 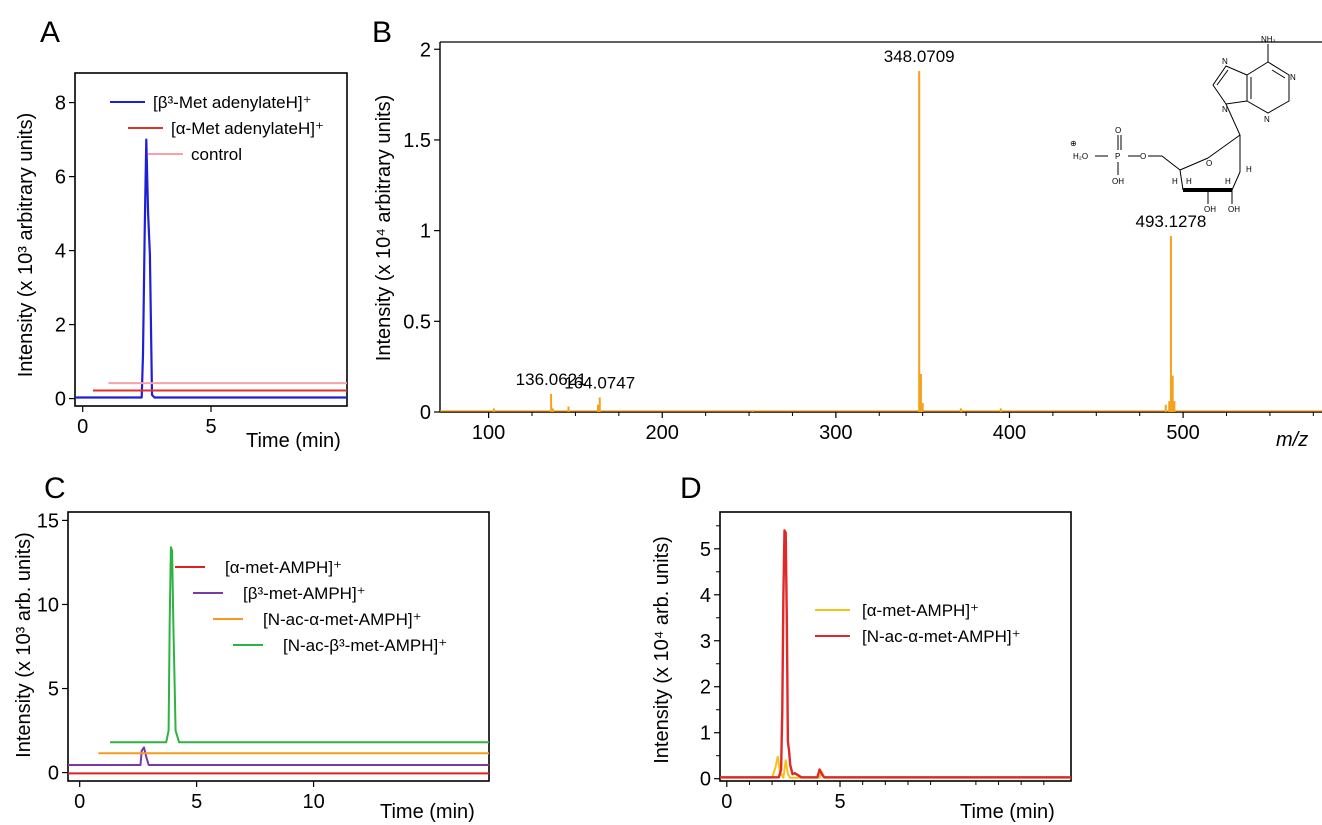 I want to click on chart-a-ytick-label: 6, so click(x=60, y=178).